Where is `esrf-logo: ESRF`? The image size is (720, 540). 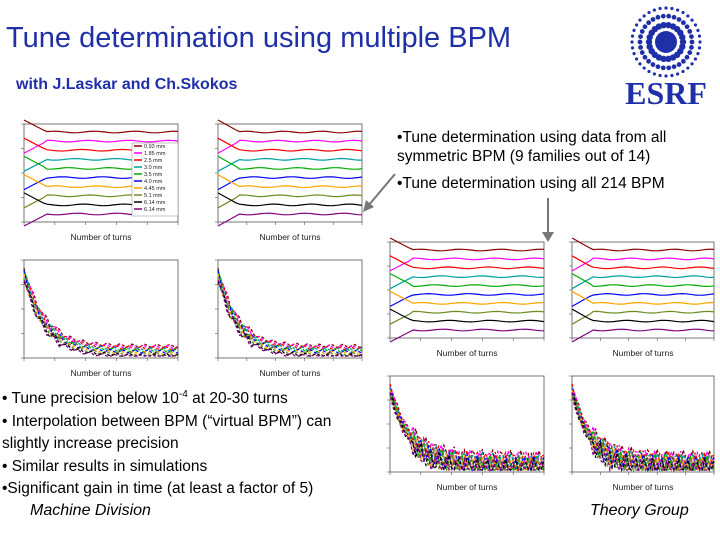 esrf-logo: ESRF is located at coordinates (666, 57).